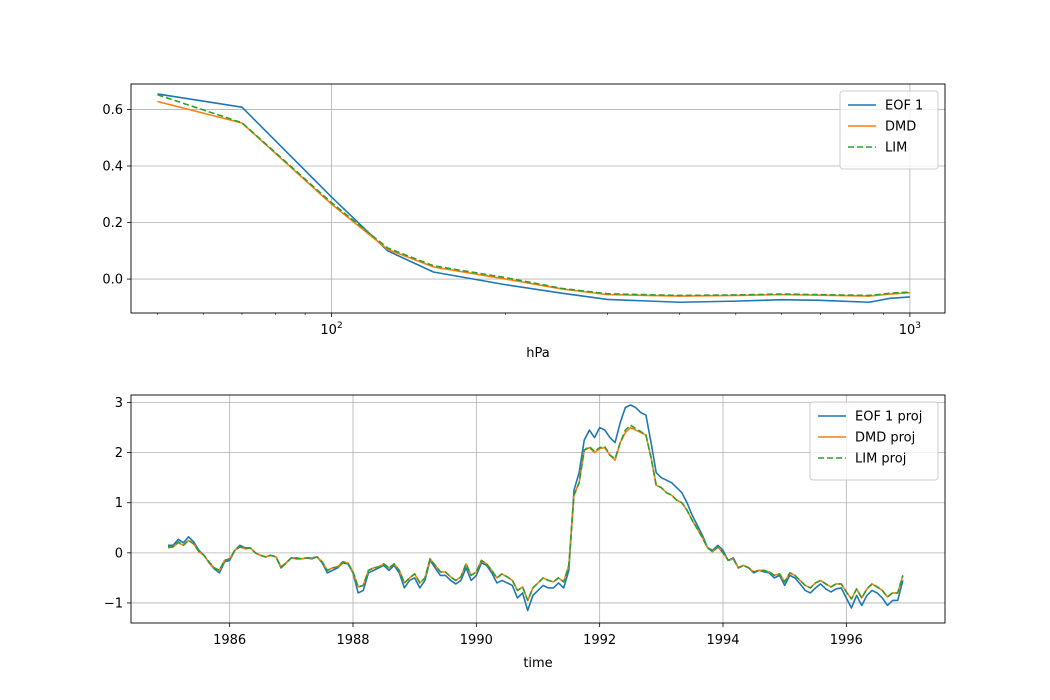 Image resolution: width=1050 pixels, height=700 pixels. Describe the element at coordinates (896, 148) in the screenshot. I see `legend-label: LIM` at that location.